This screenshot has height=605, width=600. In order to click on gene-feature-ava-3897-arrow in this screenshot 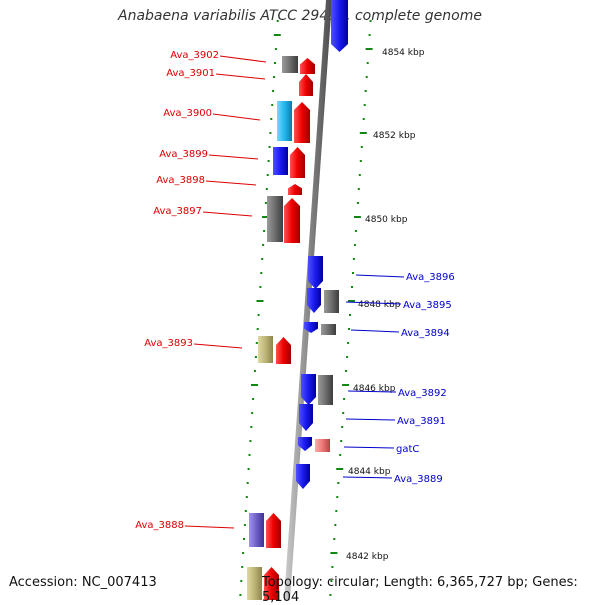, I will do `click(292, 220)`.